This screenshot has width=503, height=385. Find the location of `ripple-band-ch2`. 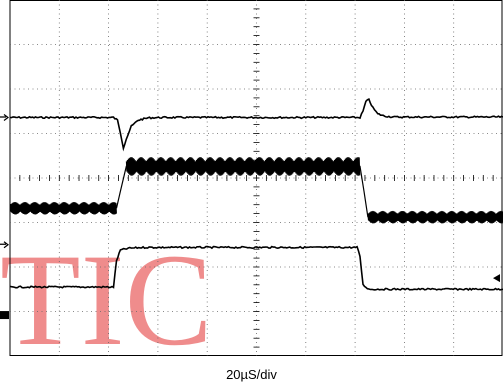

ripple-band-ch2 is located at coordinates (63, 208).